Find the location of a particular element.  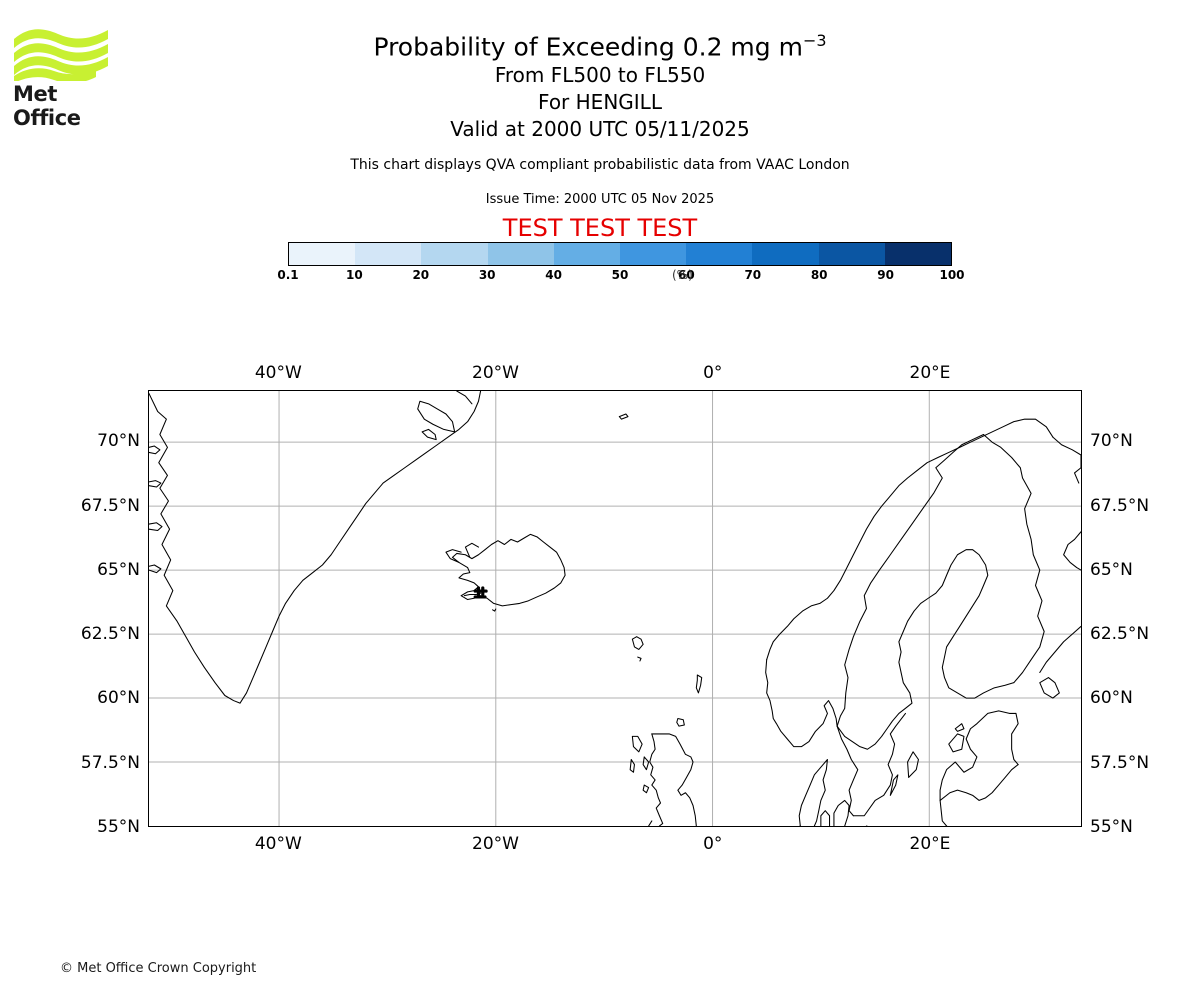

colorbar-tick-50: 50 is located at coordinates (620, 275).